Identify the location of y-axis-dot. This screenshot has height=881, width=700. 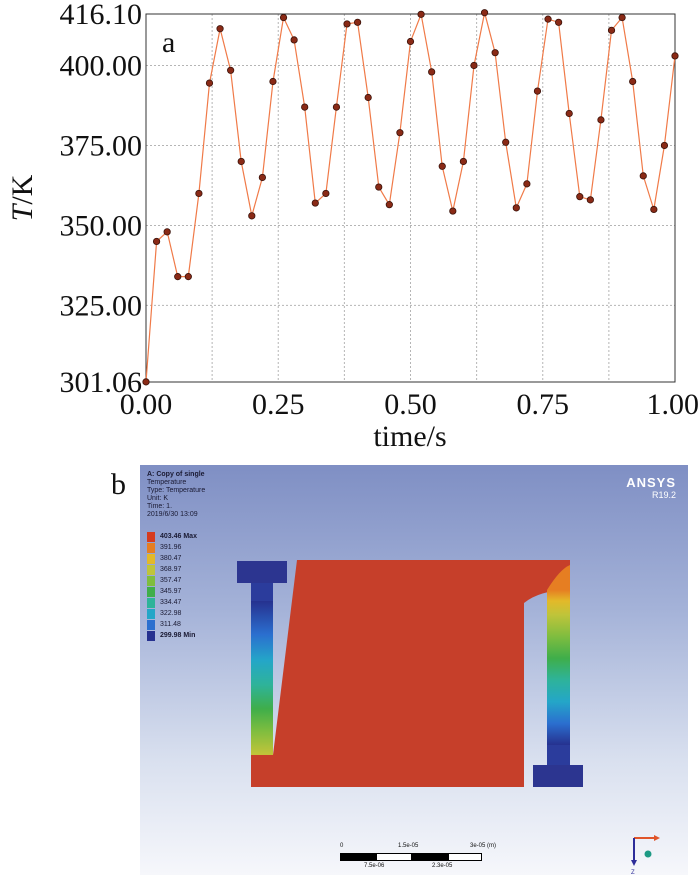
(648, 854).